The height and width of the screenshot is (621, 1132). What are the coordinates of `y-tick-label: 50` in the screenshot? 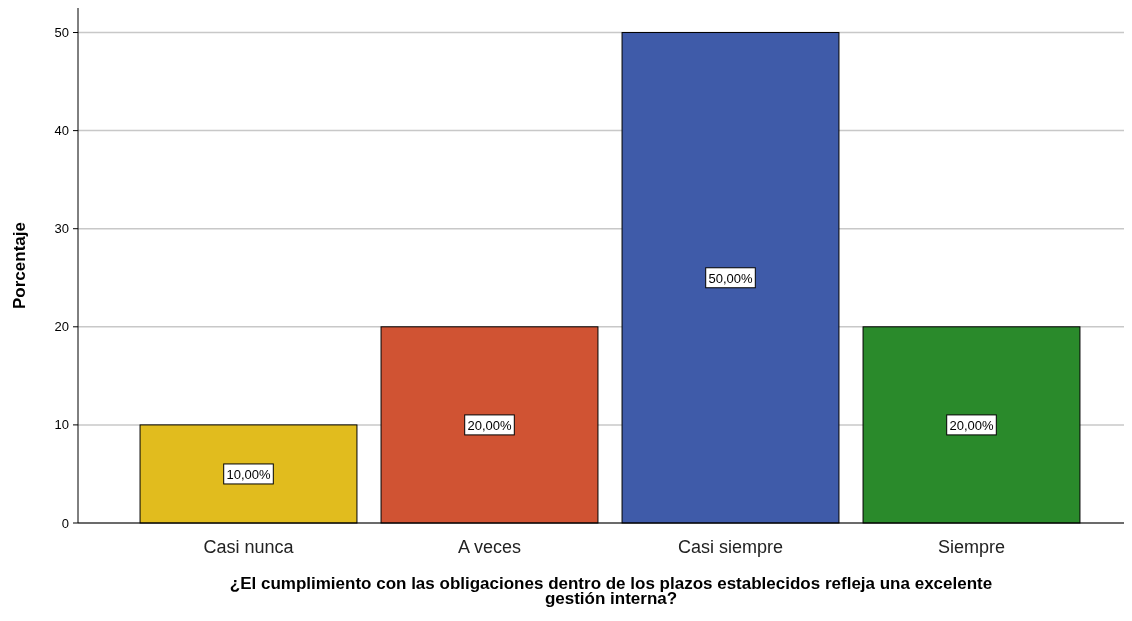 It's located at (61, 33).